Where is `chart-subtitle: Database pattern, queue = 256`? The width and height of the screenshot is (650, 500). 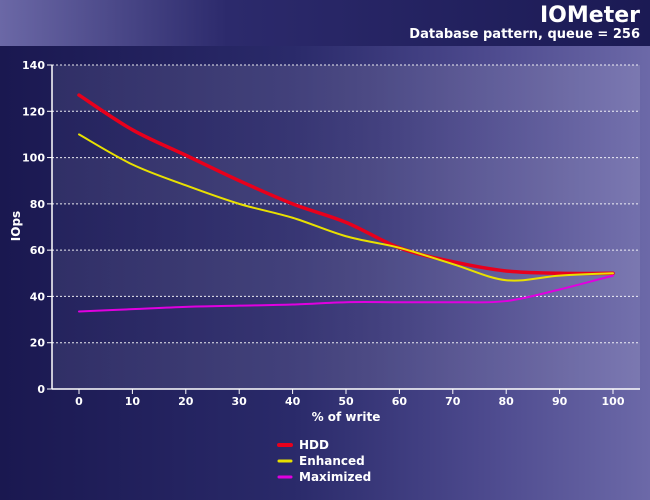
chart-subtitle: Database pattern, queue = 256 is located at coordinates (524, 34).